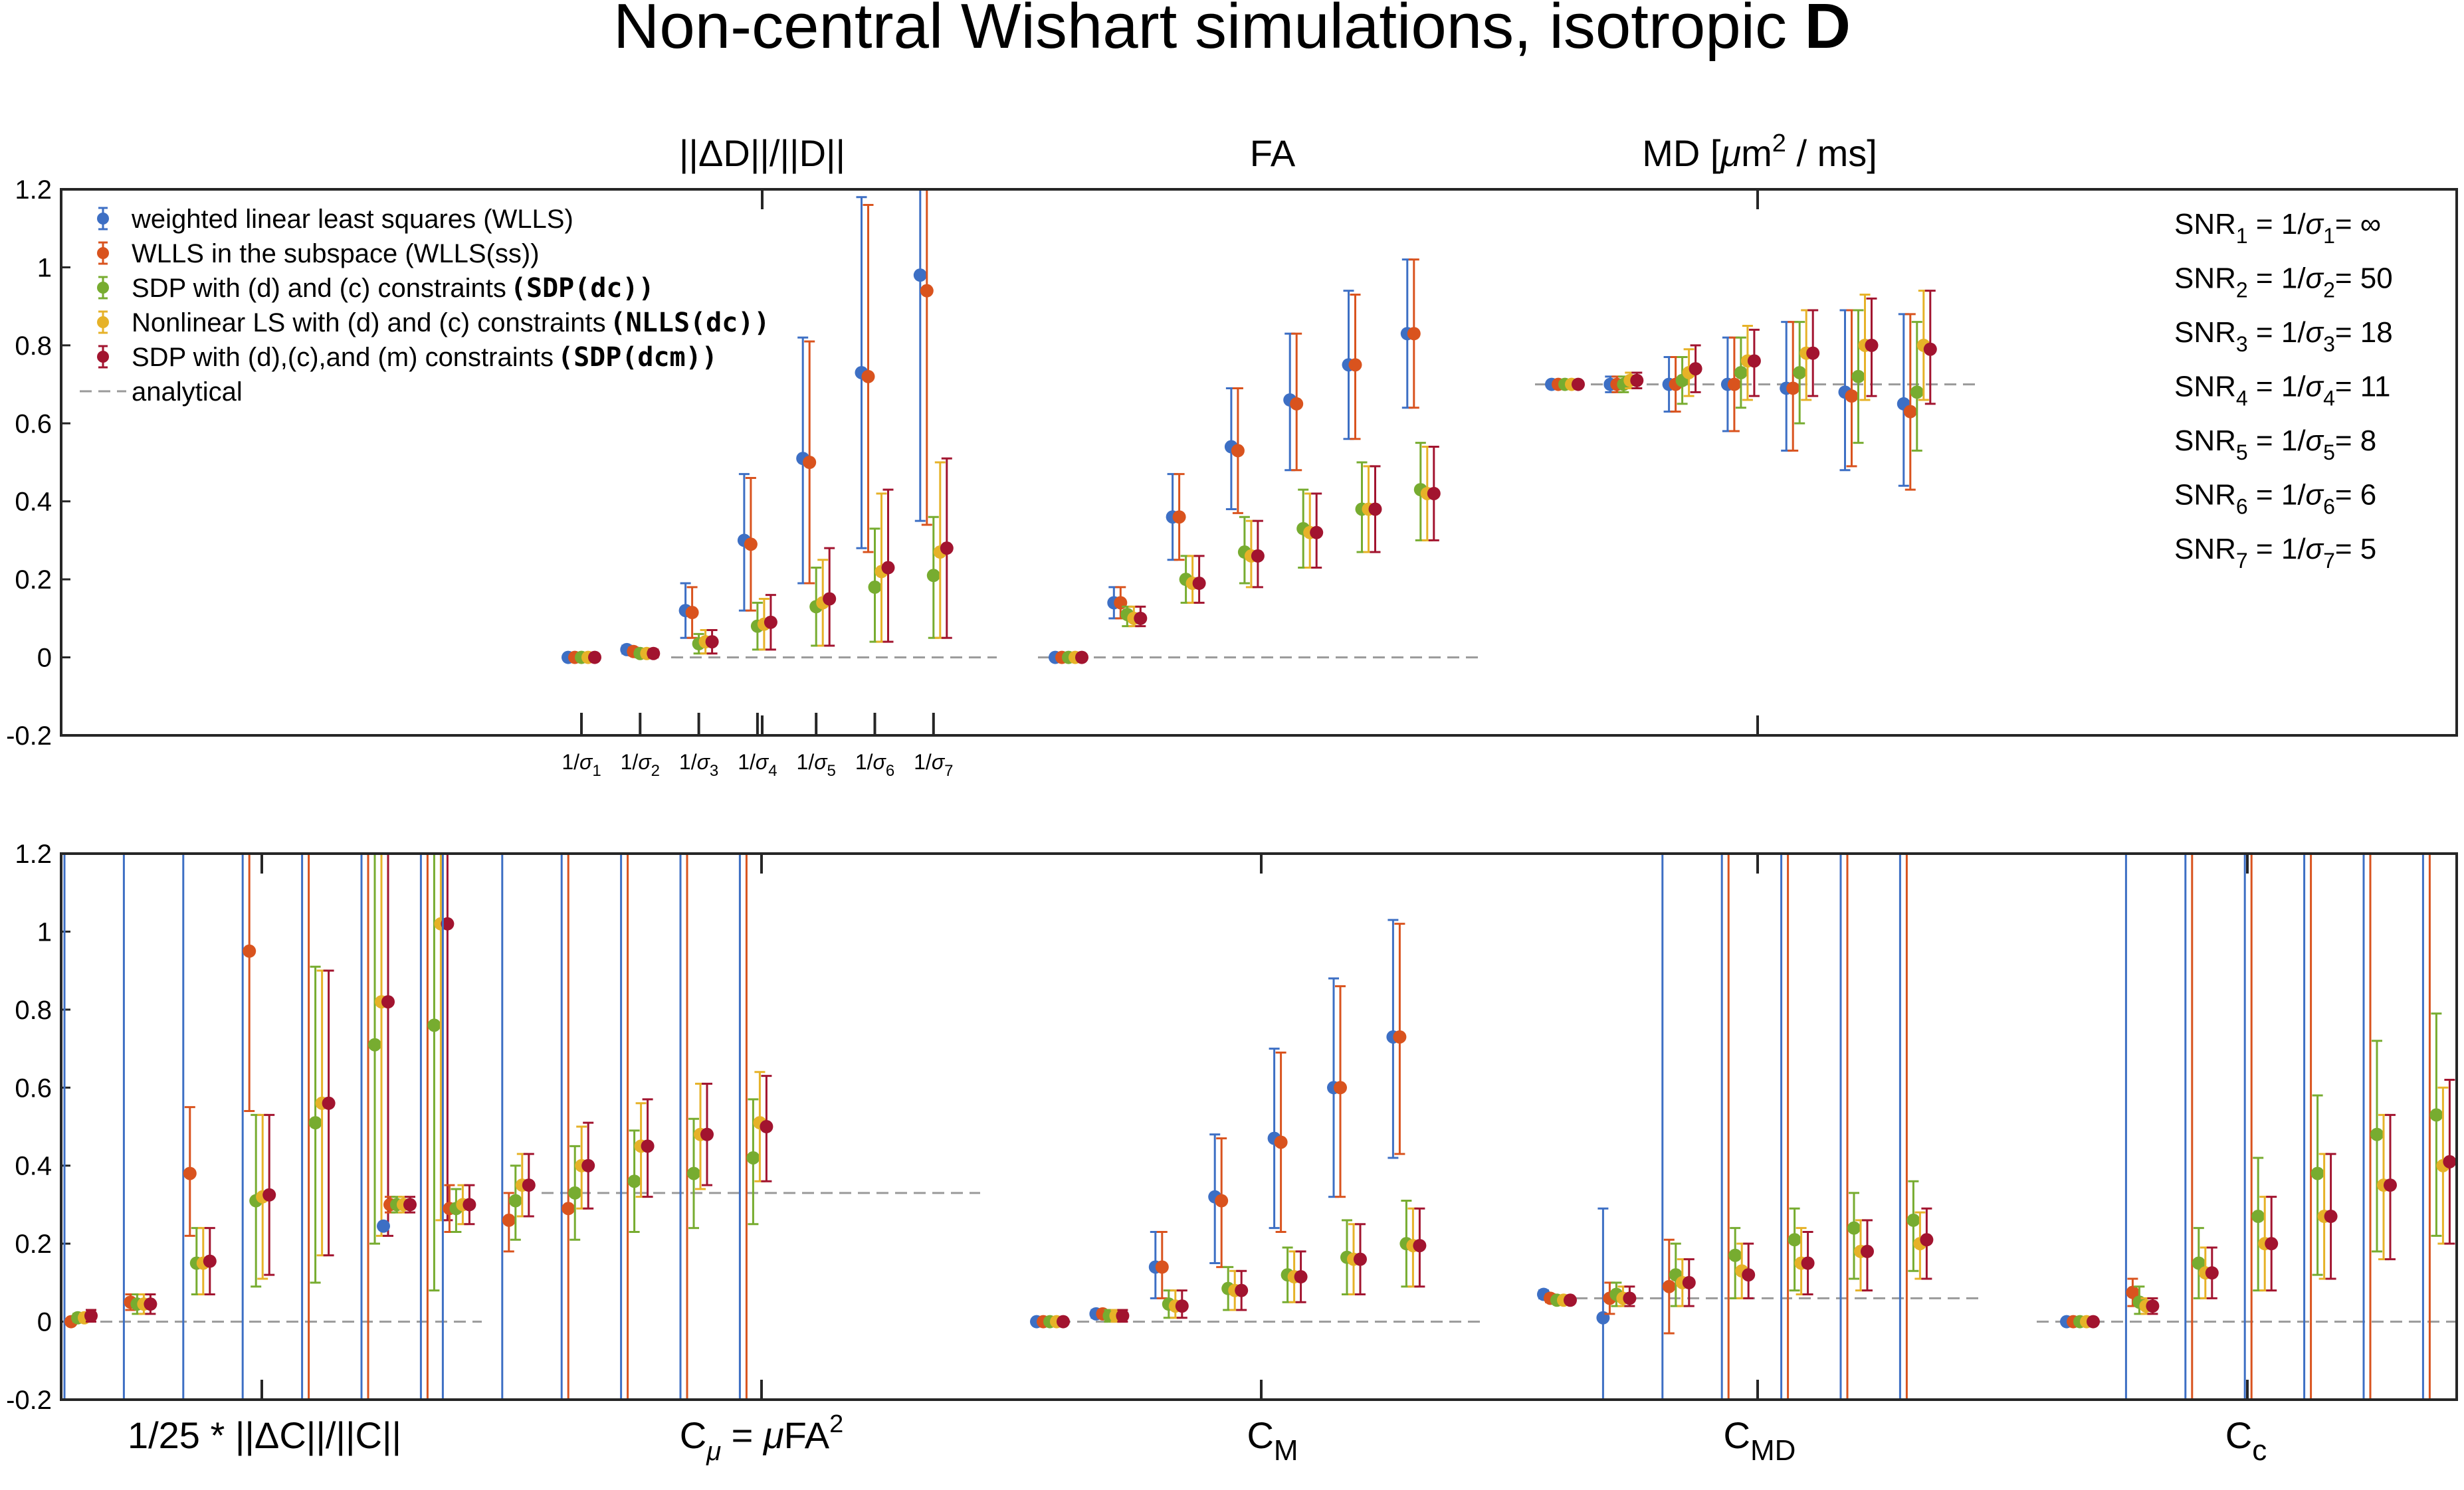 The height and width of the screenshot is (1490, 2464). What do you see at coordinates (1760, 1440) in the screenshot?
I see `bottom-group-label-3: CMD` at bounding box center [1760, 1440].